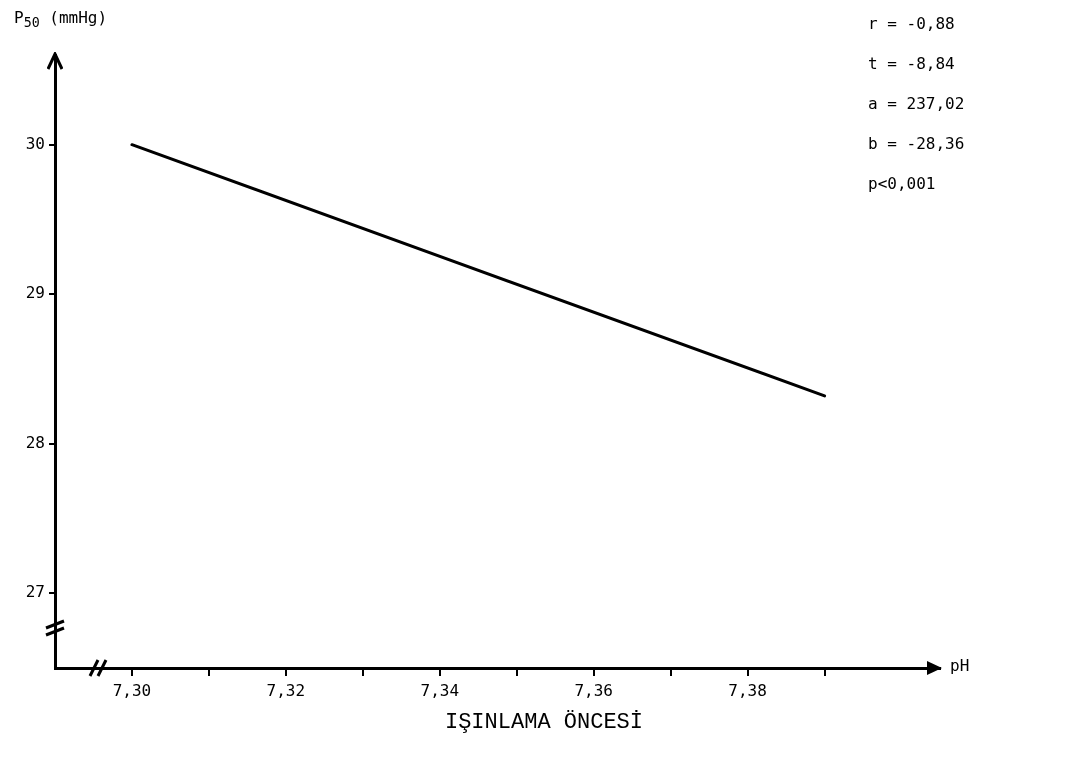 The image size is (1088, 769). I want to click on annotation: a = 237,02, so click(916, 104).